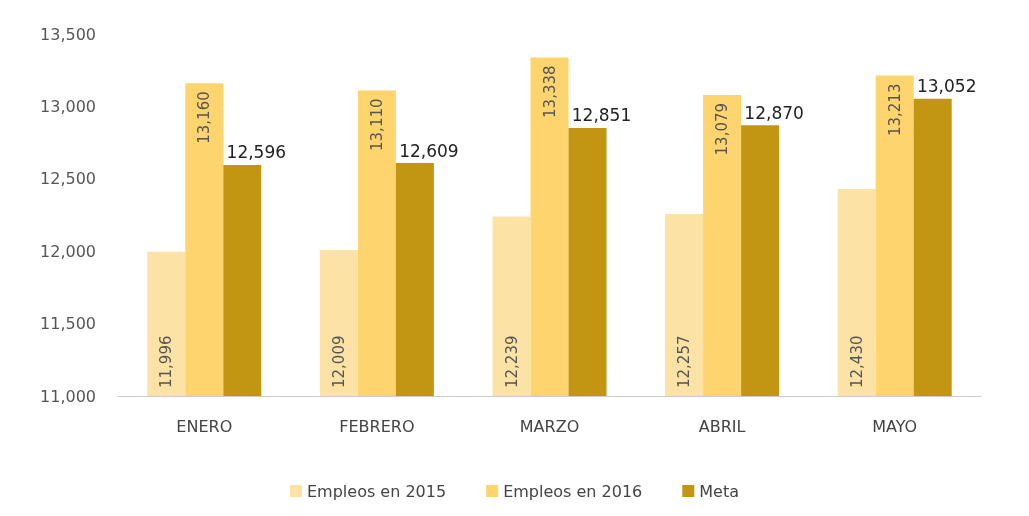  I want to click on data-label: 13,213, so click(894, 110).